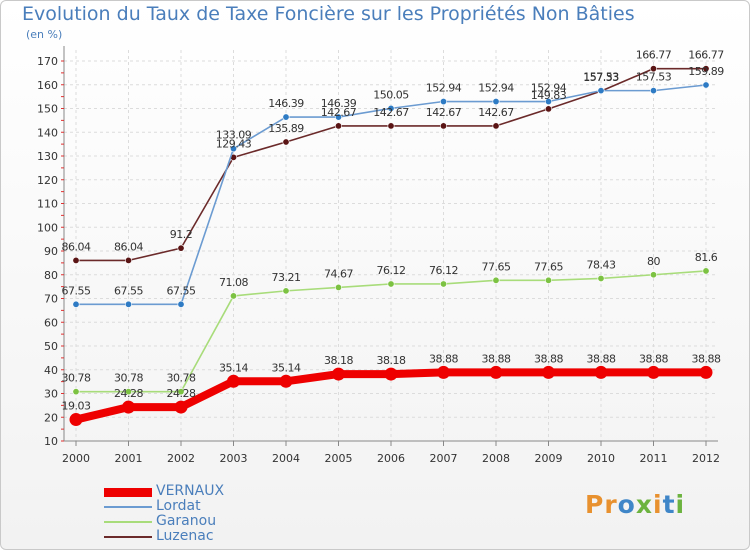 The height and width of the screenshot is (550, 750). Describe the element at coordinates (669, 504) in the screenshot. I see `logo-letter: t` at that location.